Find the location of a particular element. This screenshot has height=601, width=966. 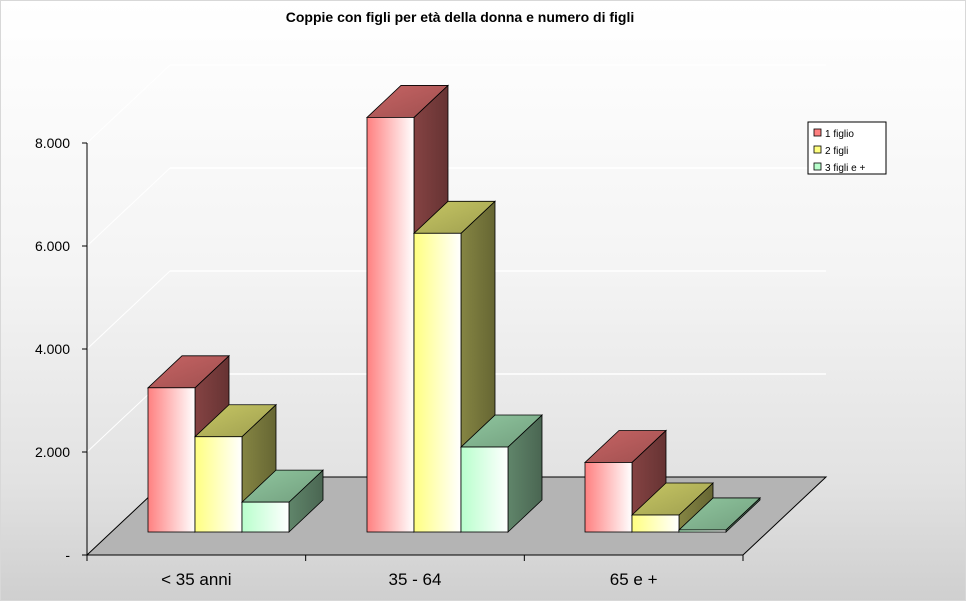

x-tick-label: 35 - 64 is located at coordinates (415, 579).